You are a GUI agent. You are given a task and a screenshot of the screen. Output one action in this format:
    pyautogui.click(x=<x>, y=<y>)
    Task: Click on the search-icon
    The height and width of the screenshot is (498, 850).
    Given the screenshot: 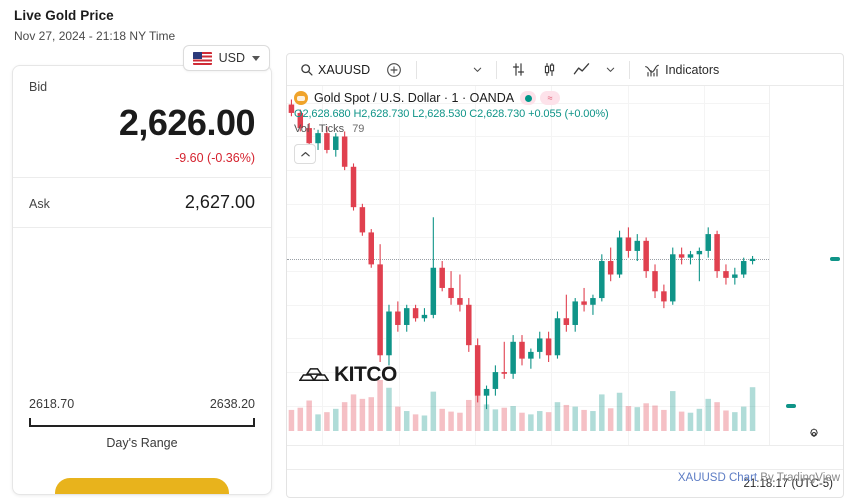 What is the action you would take?
    pyautogui.click(x=306, y=69)
    